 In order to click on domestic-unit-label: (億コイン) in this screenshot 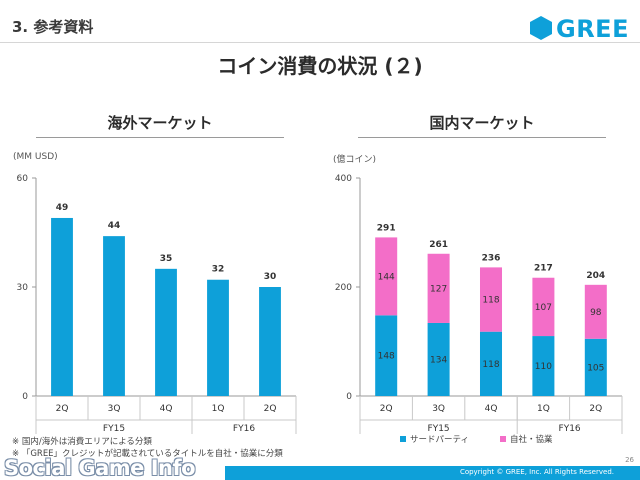, I will do `click(355, 160)`.